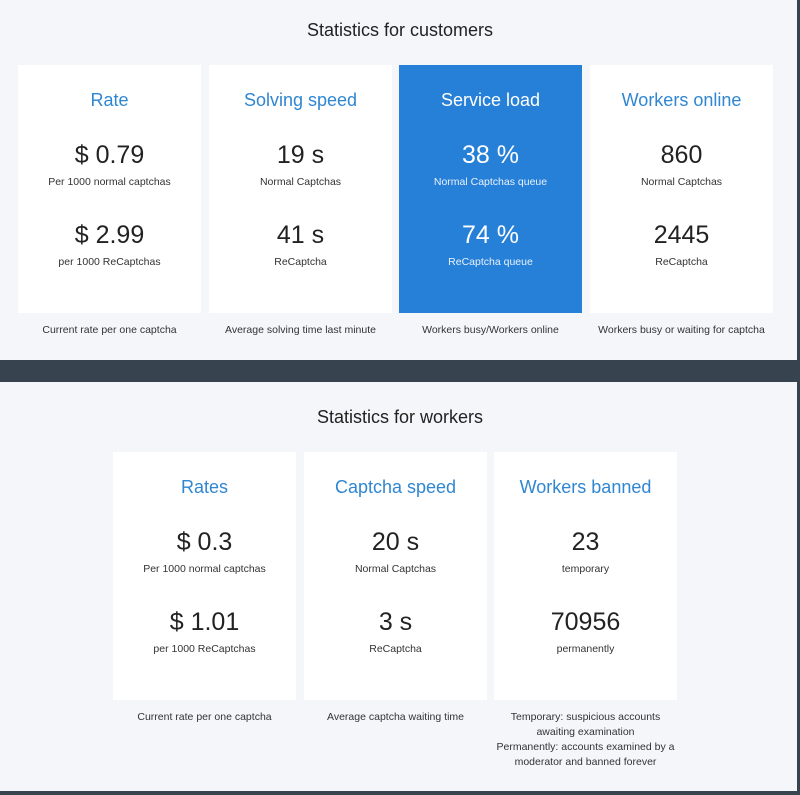 The image size is (800, 795). What do you see at coordinates (300, 182) in the screenshot?
I see `solving-speed-normal-label: Normal Captchas` at bounding box center [300, 182].